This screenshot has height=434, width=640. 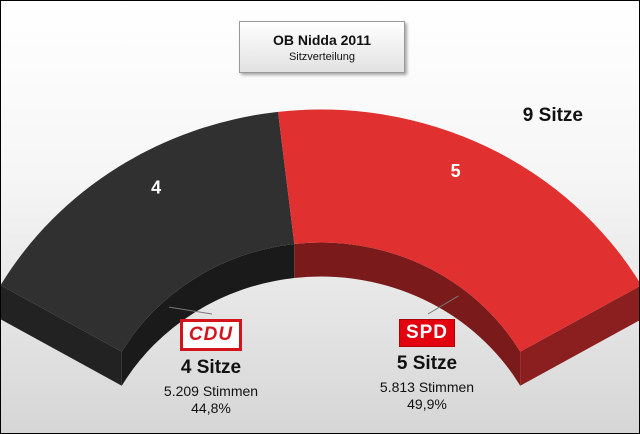 I want to click on cdu-seats: 4 Sitze, so click(x=211, y=367).